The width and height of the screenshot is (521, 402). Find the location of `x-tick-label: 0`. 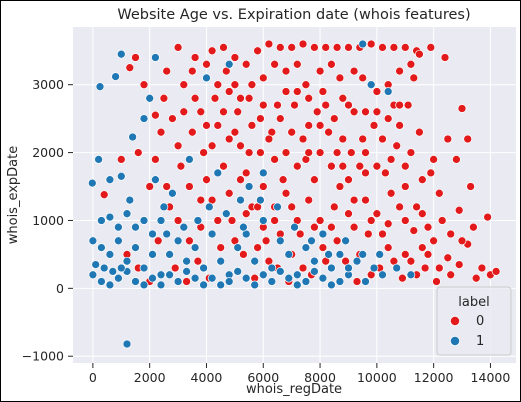

x-tick-label: 0 is located at coordinates (93, 377).